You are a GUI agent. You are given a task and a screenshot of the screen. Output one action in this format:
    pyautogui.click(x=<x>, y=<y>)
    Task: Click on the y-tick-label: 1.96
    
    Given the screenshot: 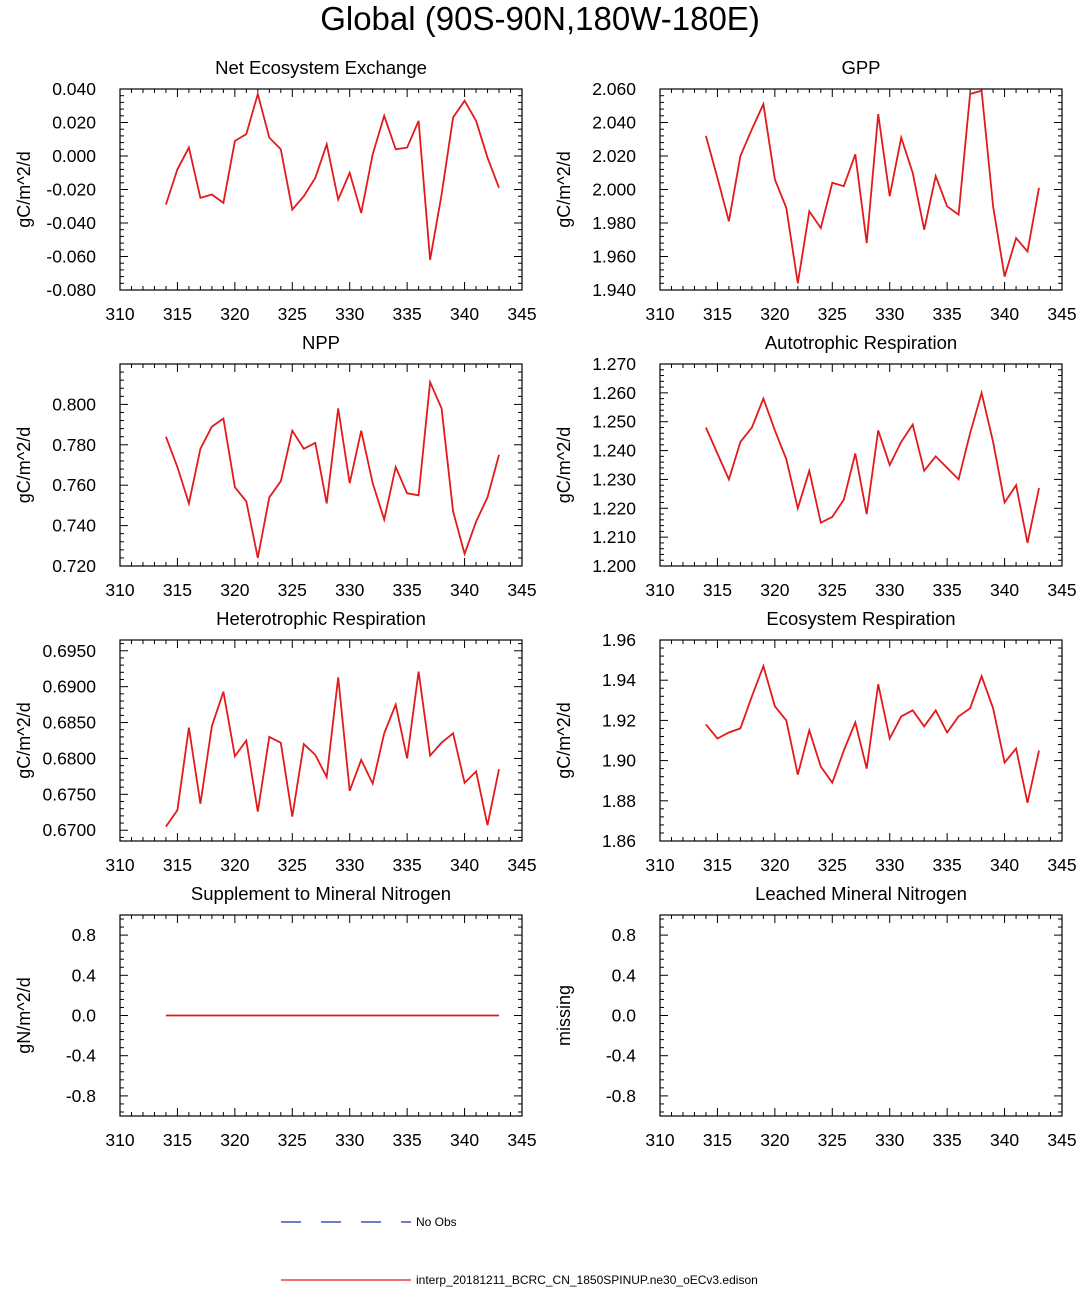 What is the action you would take?
    pyautogui.click(x=619, y=640)
    